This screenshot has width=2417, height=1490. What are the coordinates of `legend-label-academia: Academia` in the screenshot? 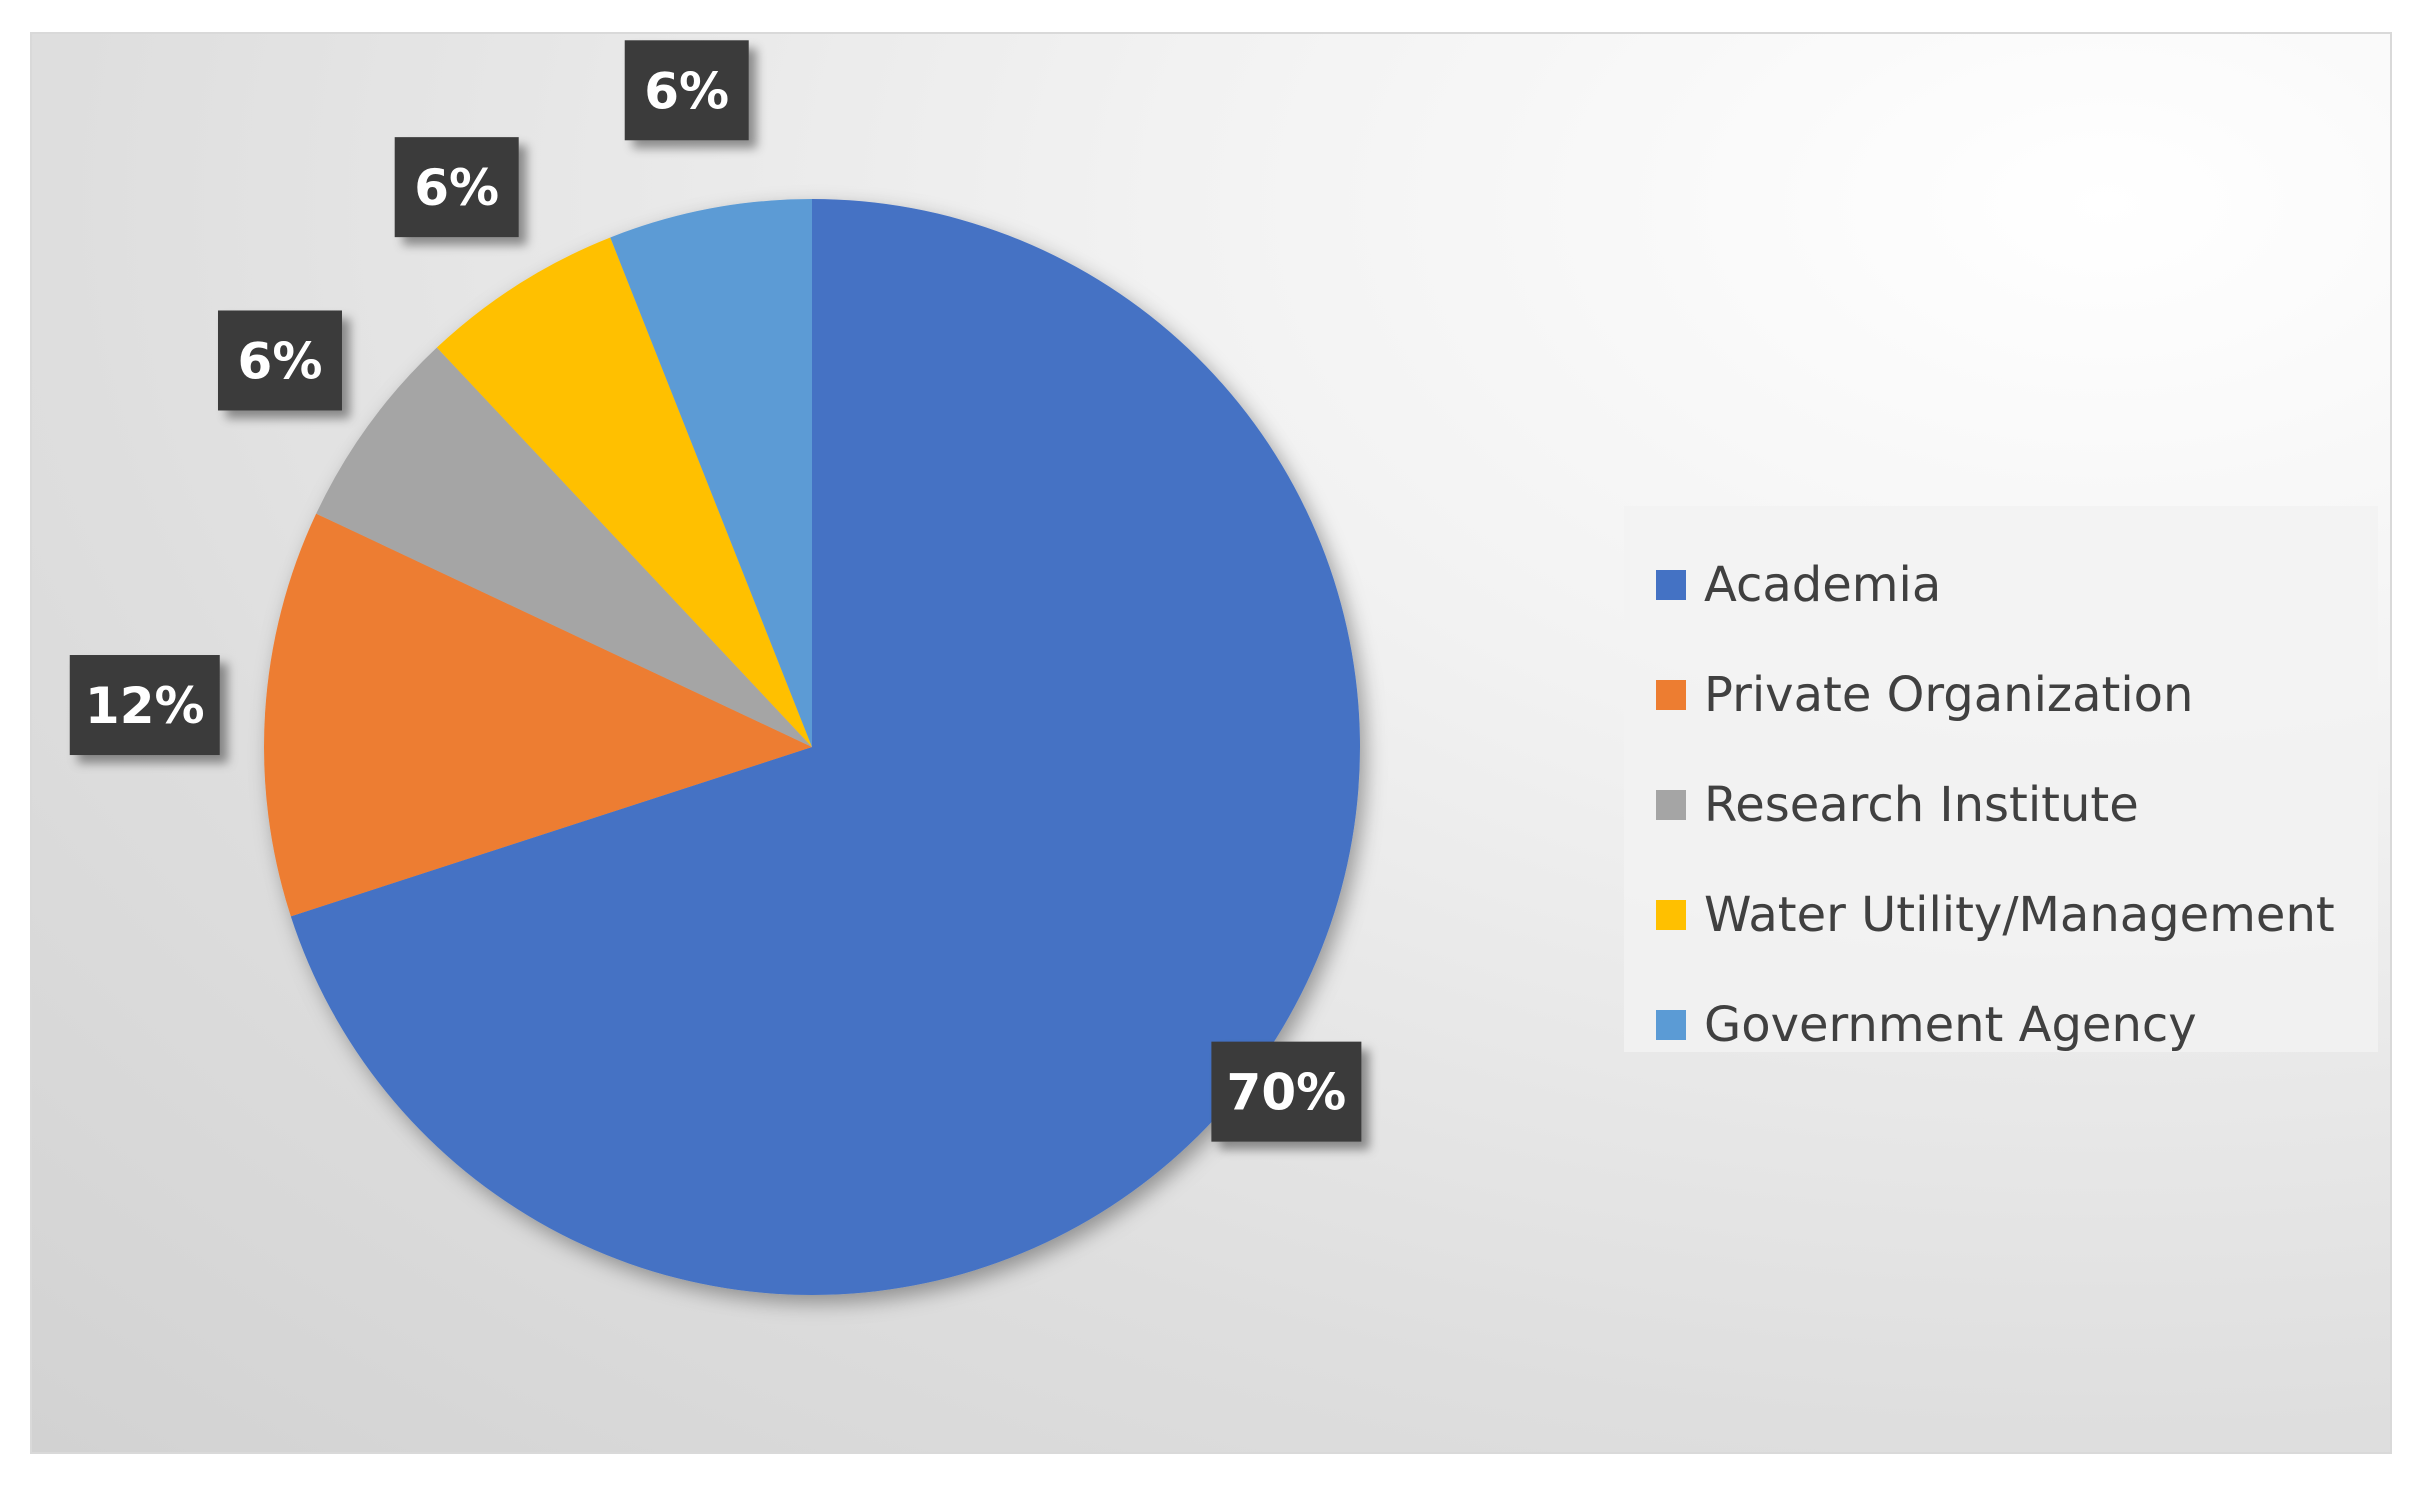 It's located at (1823, 585).